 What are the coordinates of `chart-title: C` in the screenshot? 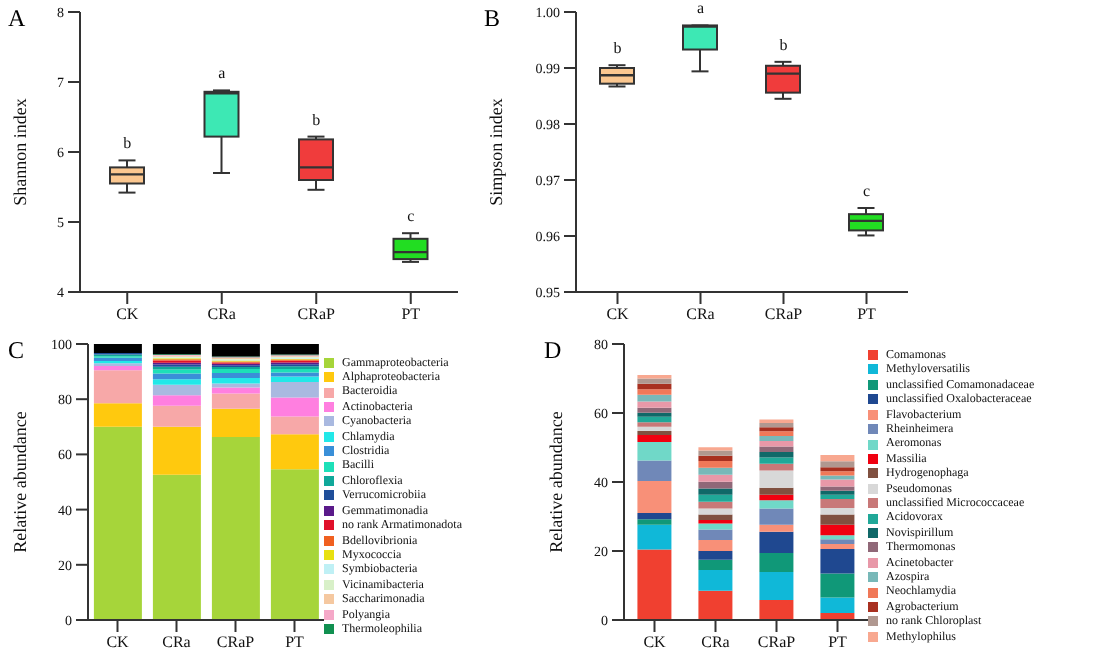 It's located at (16, 351).